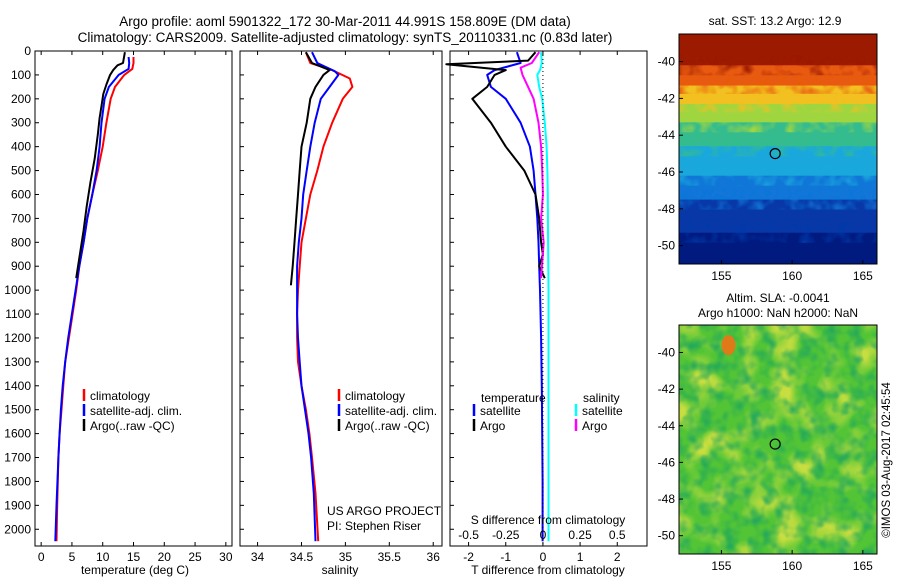 This screenshot has height=580, width=900. Describe the element at coordinates (532, 165) in the screenshot. I see `series-line-s-argo` at that location.